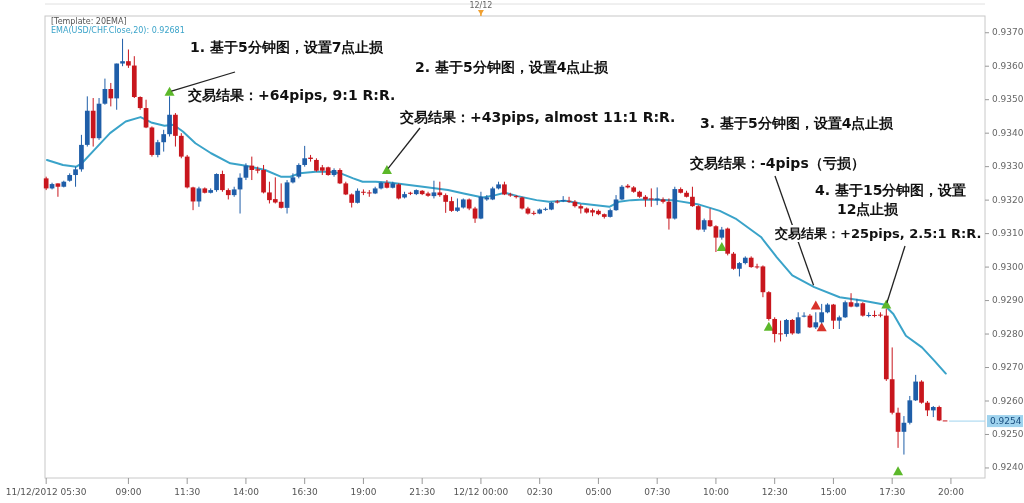 The height and width of the screenshot is (503, 1024). What do you see at coordinates (538, 117) in the screenshot?
I see `annotation: 交易结果：+43pips, almost 11:1 R:R.` at bounding box center [538, 117].